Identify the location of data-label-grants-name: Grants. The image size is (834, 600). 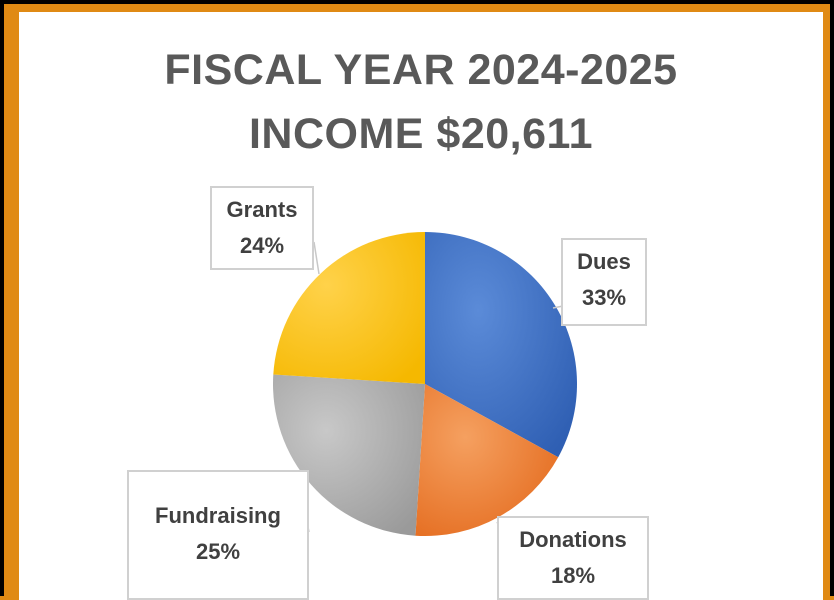
(262, 209).